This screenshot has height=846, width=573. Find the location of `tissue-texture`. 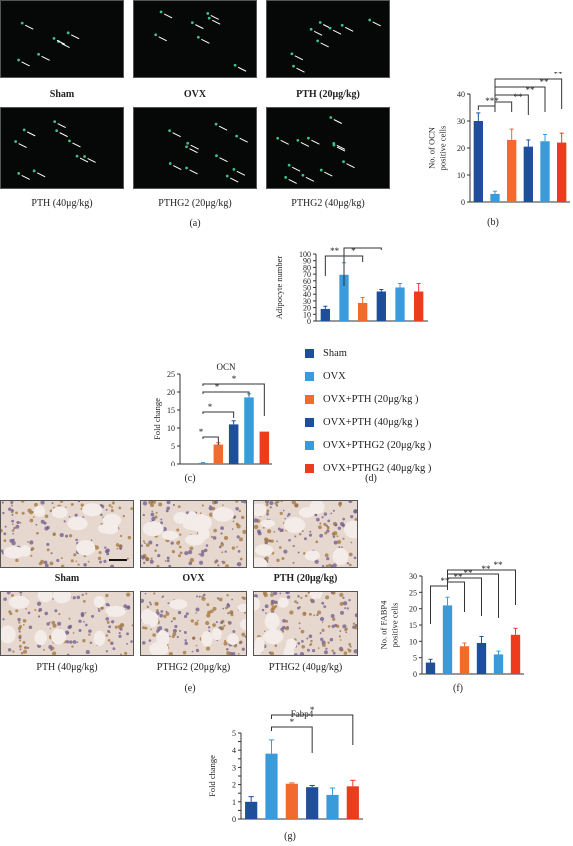

tissue-texture is located at coordinates (305, 534).